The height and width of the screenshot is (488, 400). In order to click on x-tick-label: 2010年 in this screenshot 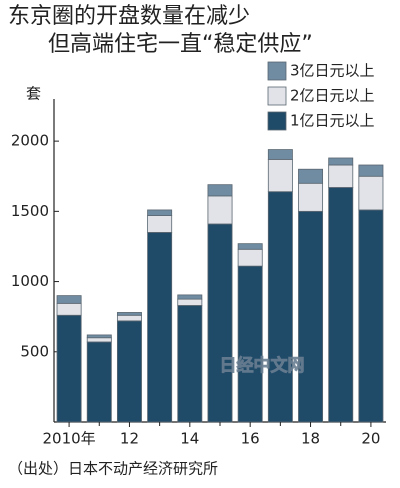, I will do `click(68, 439)`.